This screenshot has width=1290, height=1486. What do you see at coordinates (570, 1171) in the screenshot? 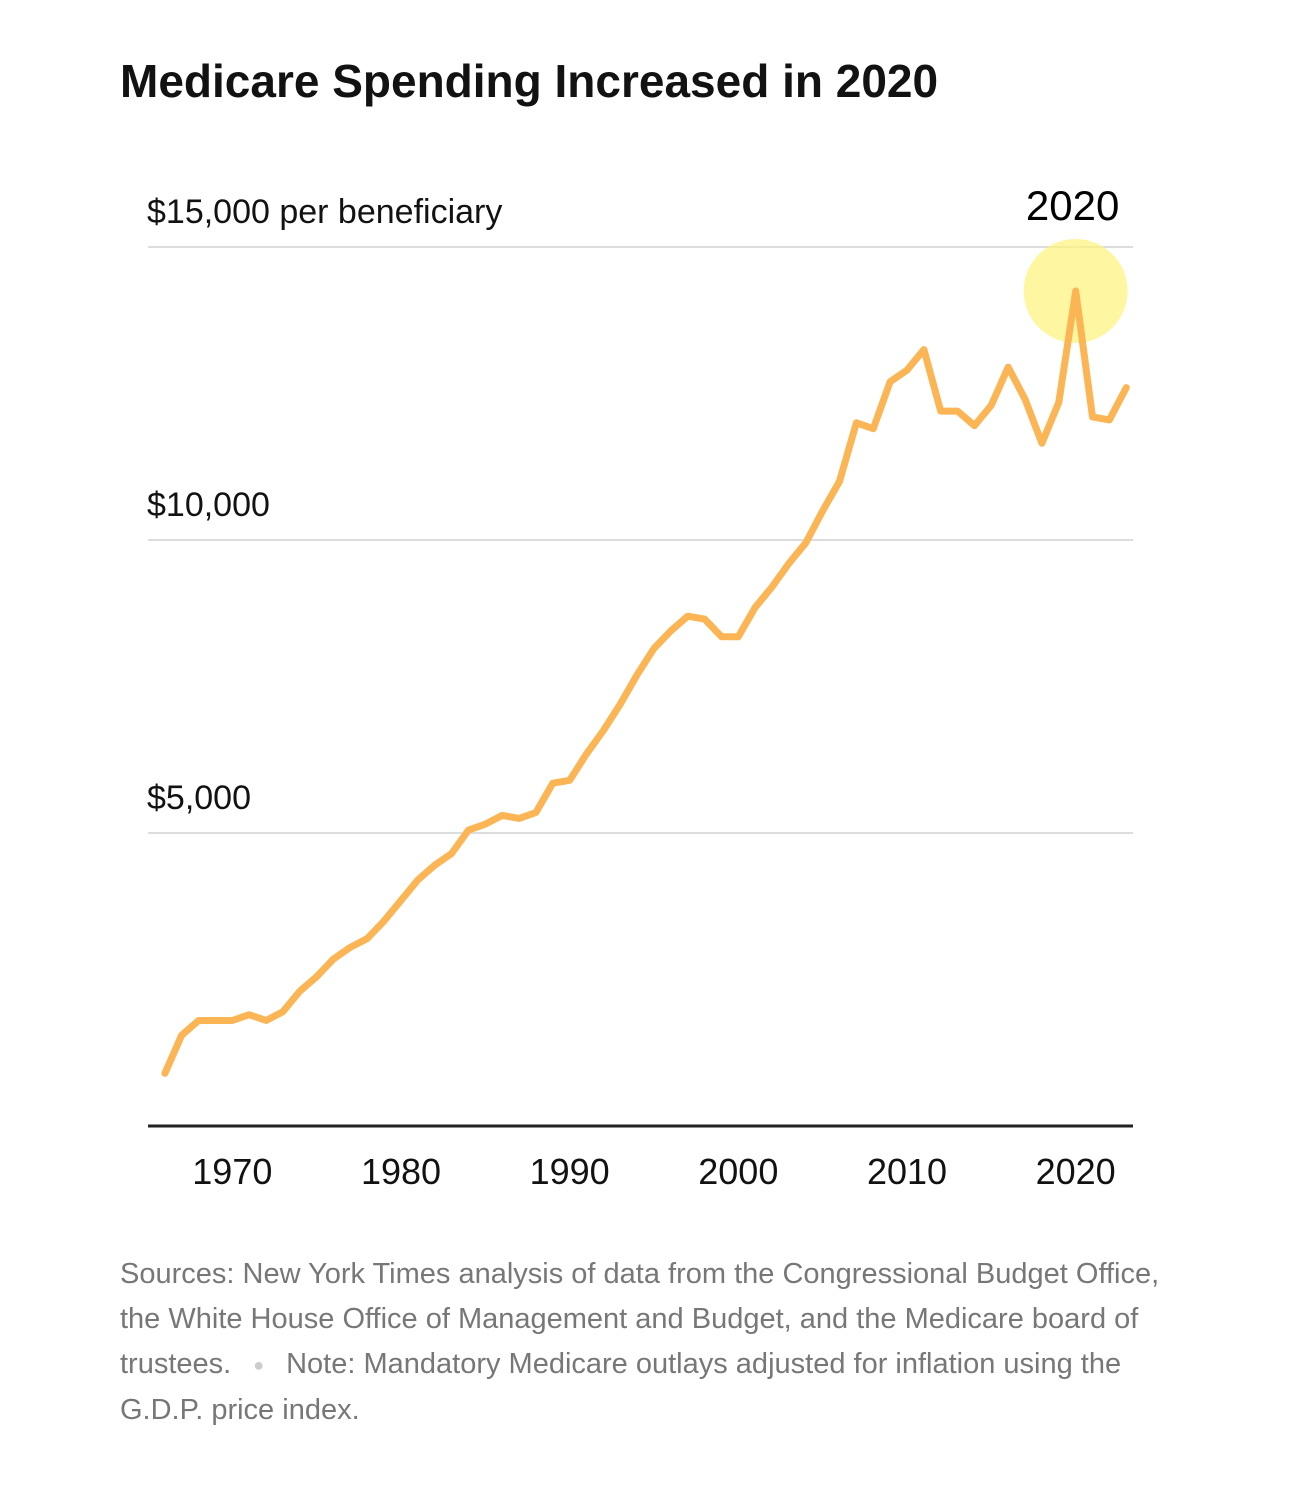
I see `x-tick-label: 1990` at bounding box center [570, 1171].